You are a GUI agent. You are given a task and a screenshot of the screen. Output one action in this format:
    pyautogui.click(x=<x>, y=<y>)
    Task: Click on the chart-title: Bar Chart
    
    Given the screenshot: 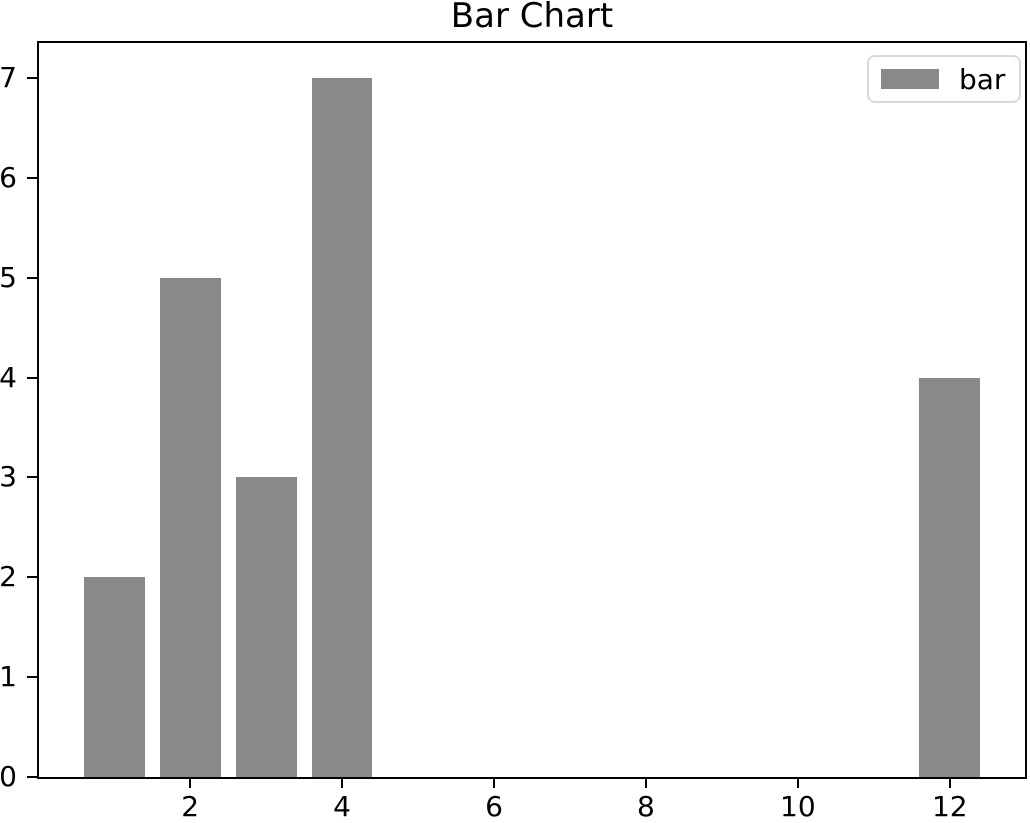 What is the action you would take?
    pyautogui.click(x=532, y=18)
    